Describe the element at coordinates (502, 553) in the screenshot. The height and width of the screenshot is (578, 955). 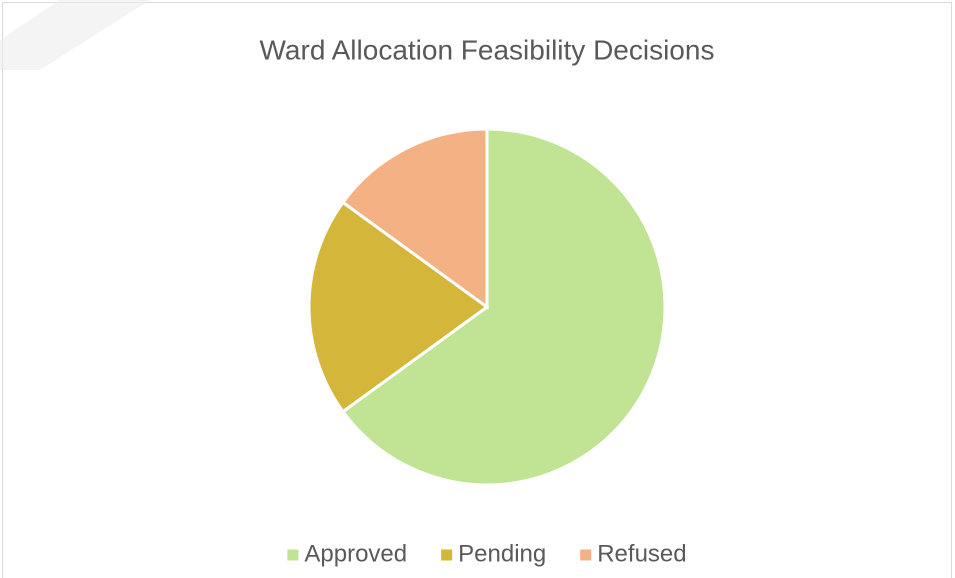
I see `legend-label: Pending` at that location.